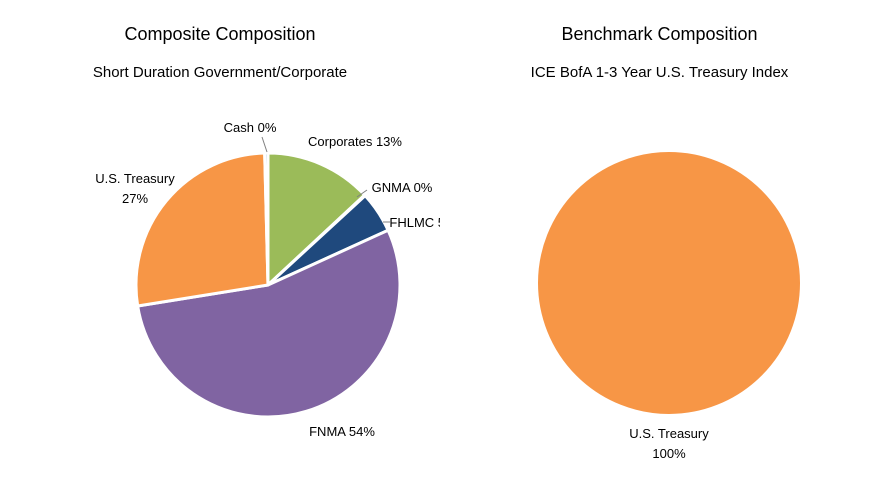 This screenshot has width=879, height=488. What do you see at coordinates (264, 144) in the screenshot?
I see `leader-line-cash` at bounding box center [264, 144].